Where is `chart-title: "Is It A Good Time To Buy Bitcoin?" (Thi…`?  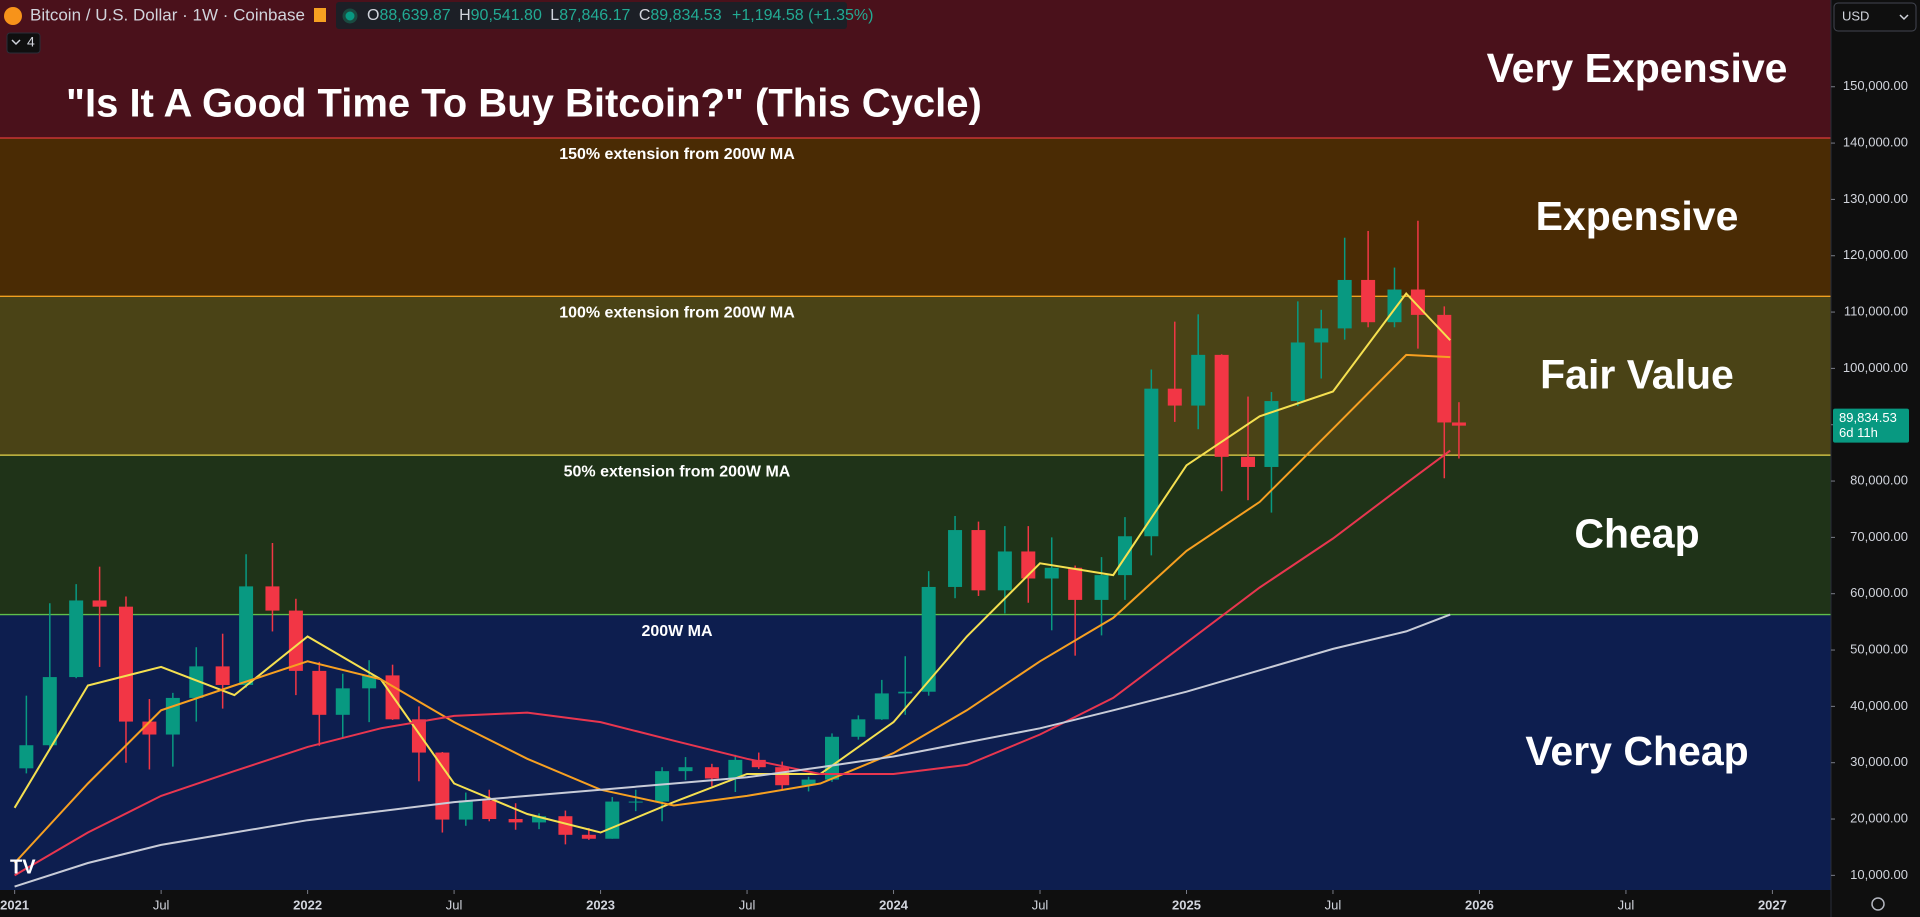
chart-title: "Is It A Good Time To Buy Bitcoin?" (Thi… is located at coordinates (524, 104).